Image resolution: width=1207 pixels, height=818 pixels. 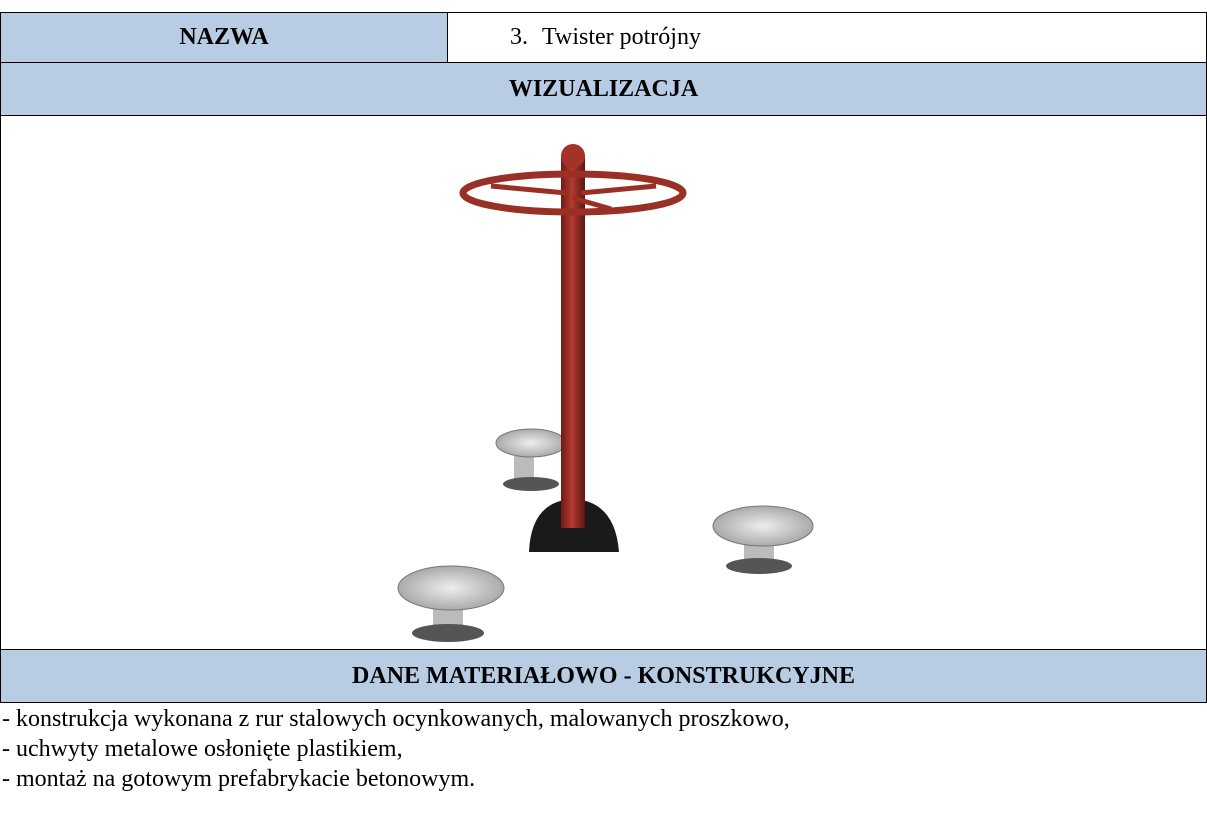 I want to click on name-value: Twister potrójny, so click(x=621, y=37).